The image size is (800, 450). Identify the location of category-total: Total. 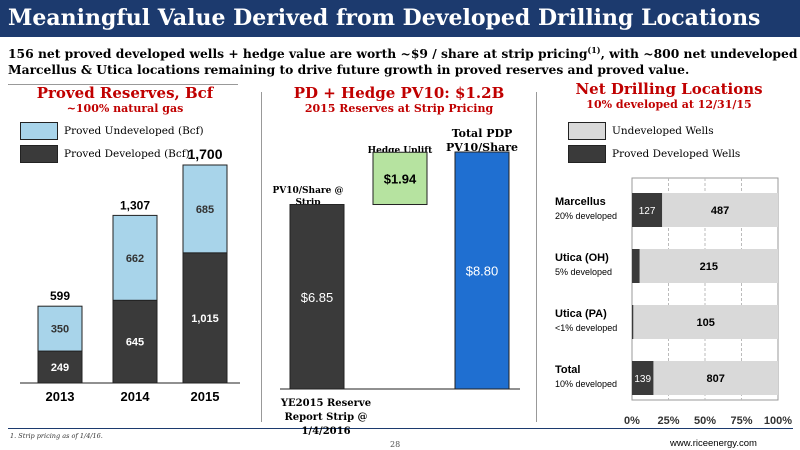
(567, 370).